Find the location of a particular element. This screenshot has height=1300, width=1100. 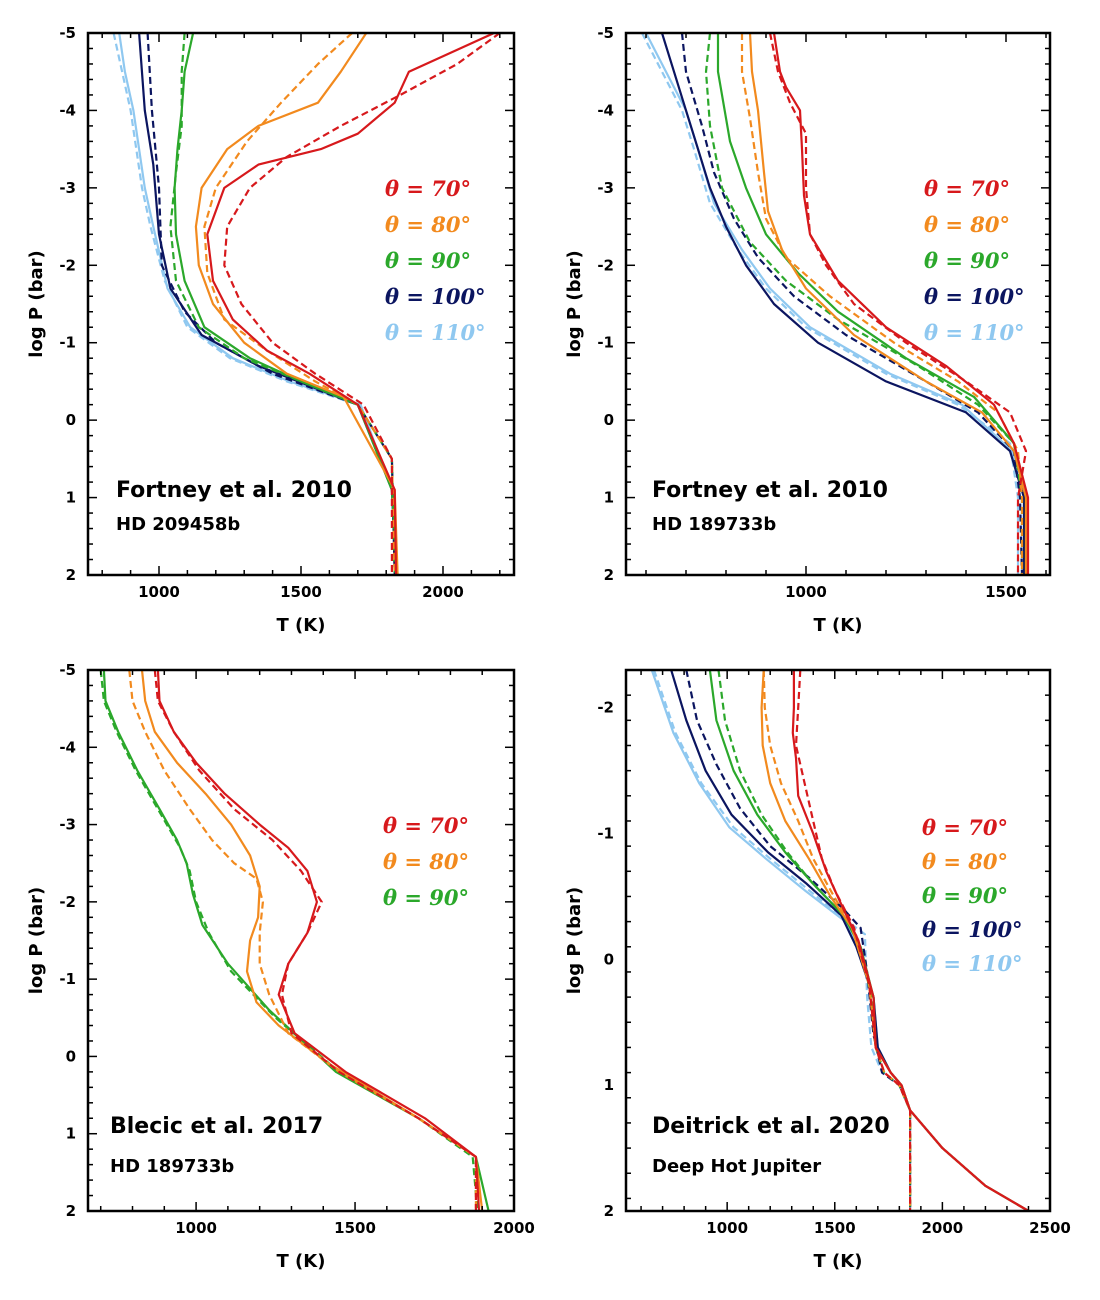

series-line-theta-100-dashed is located at coordinates (271, 304).